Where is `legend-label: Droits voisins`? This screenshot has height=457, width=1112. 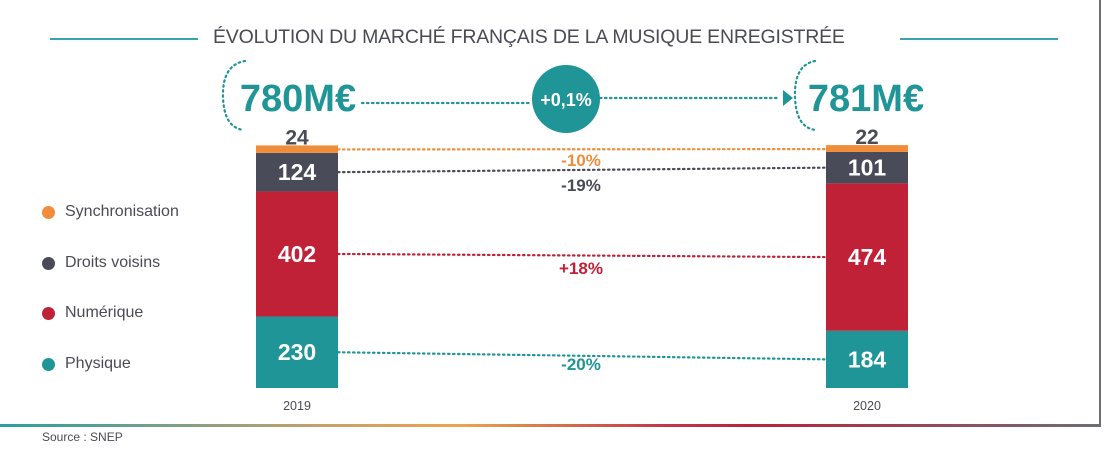
legend-label: Droits voisins is located at coordinates (113, 262).